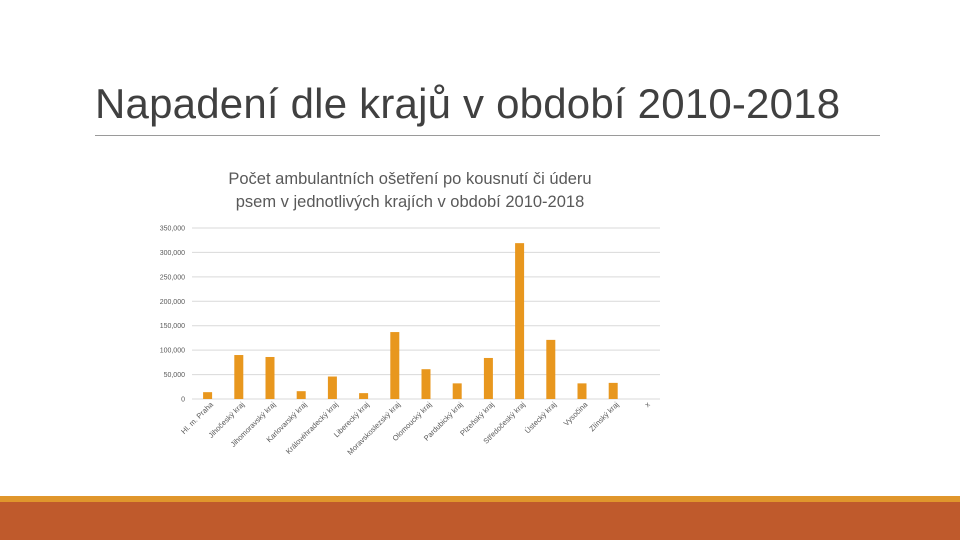 This screenshot has width=960, height=540. I want to click on y-tick-label: 150,000, so click(172, 326).